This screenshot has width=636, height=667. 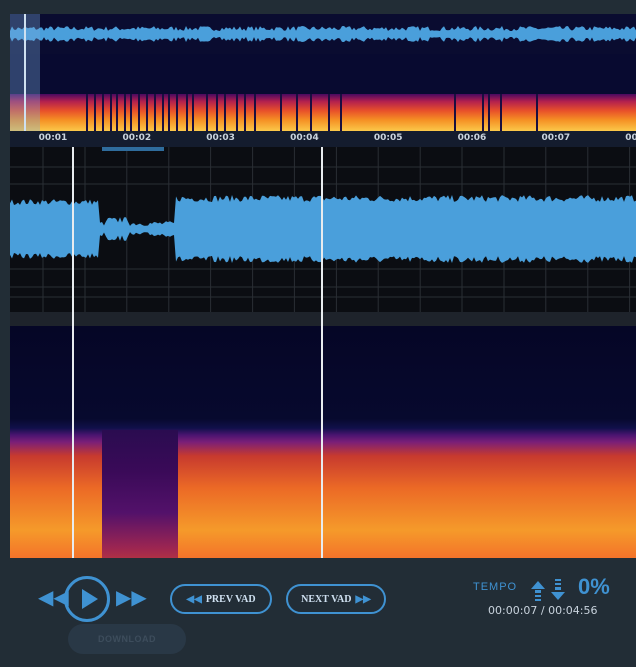 I want to click on download-button: DOWNLOAD, so click(x=127, y=639).